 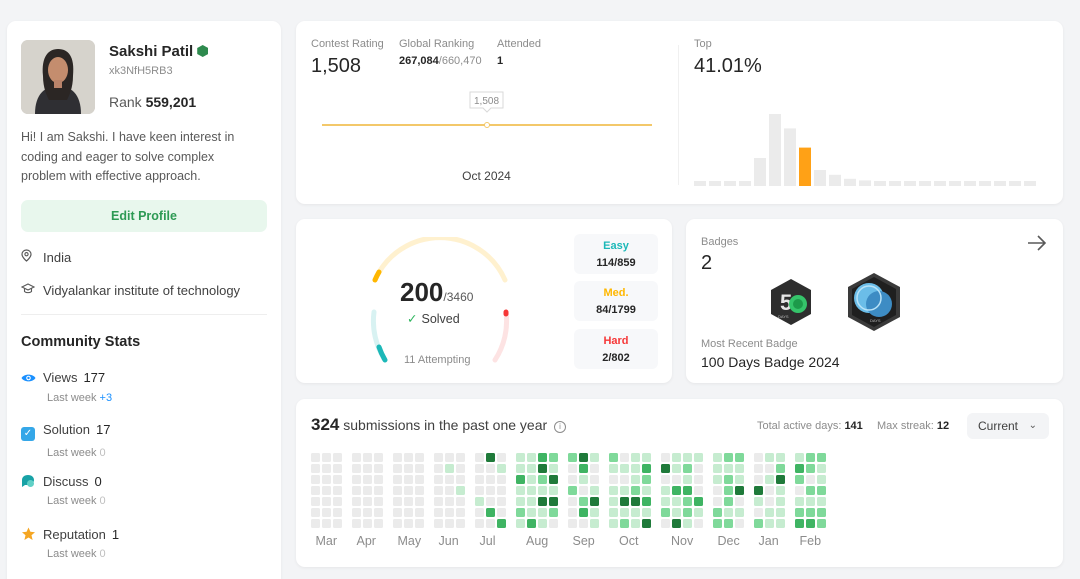 What do you see at coordinates (487, 125) in the screenshot?
I see `rating-point` at bounding box center [487, 125].